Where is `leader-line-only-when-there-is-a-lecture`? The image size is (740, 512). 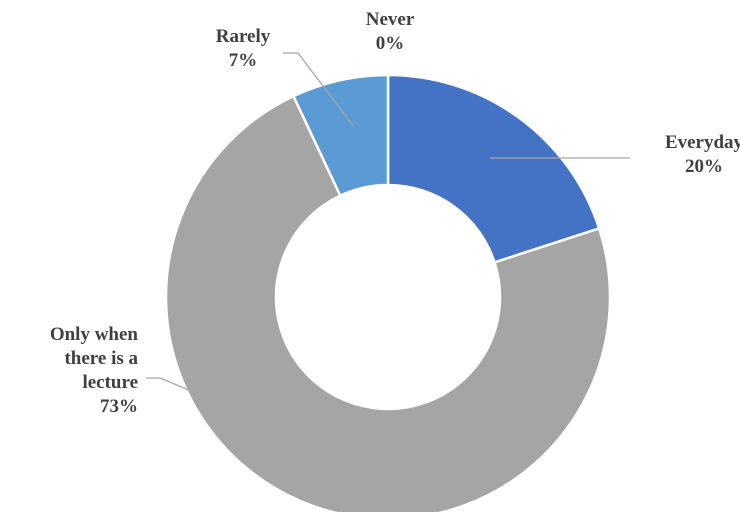 leader-line-only-when-there-is-a-lecture is located at coordinates (171, 385).